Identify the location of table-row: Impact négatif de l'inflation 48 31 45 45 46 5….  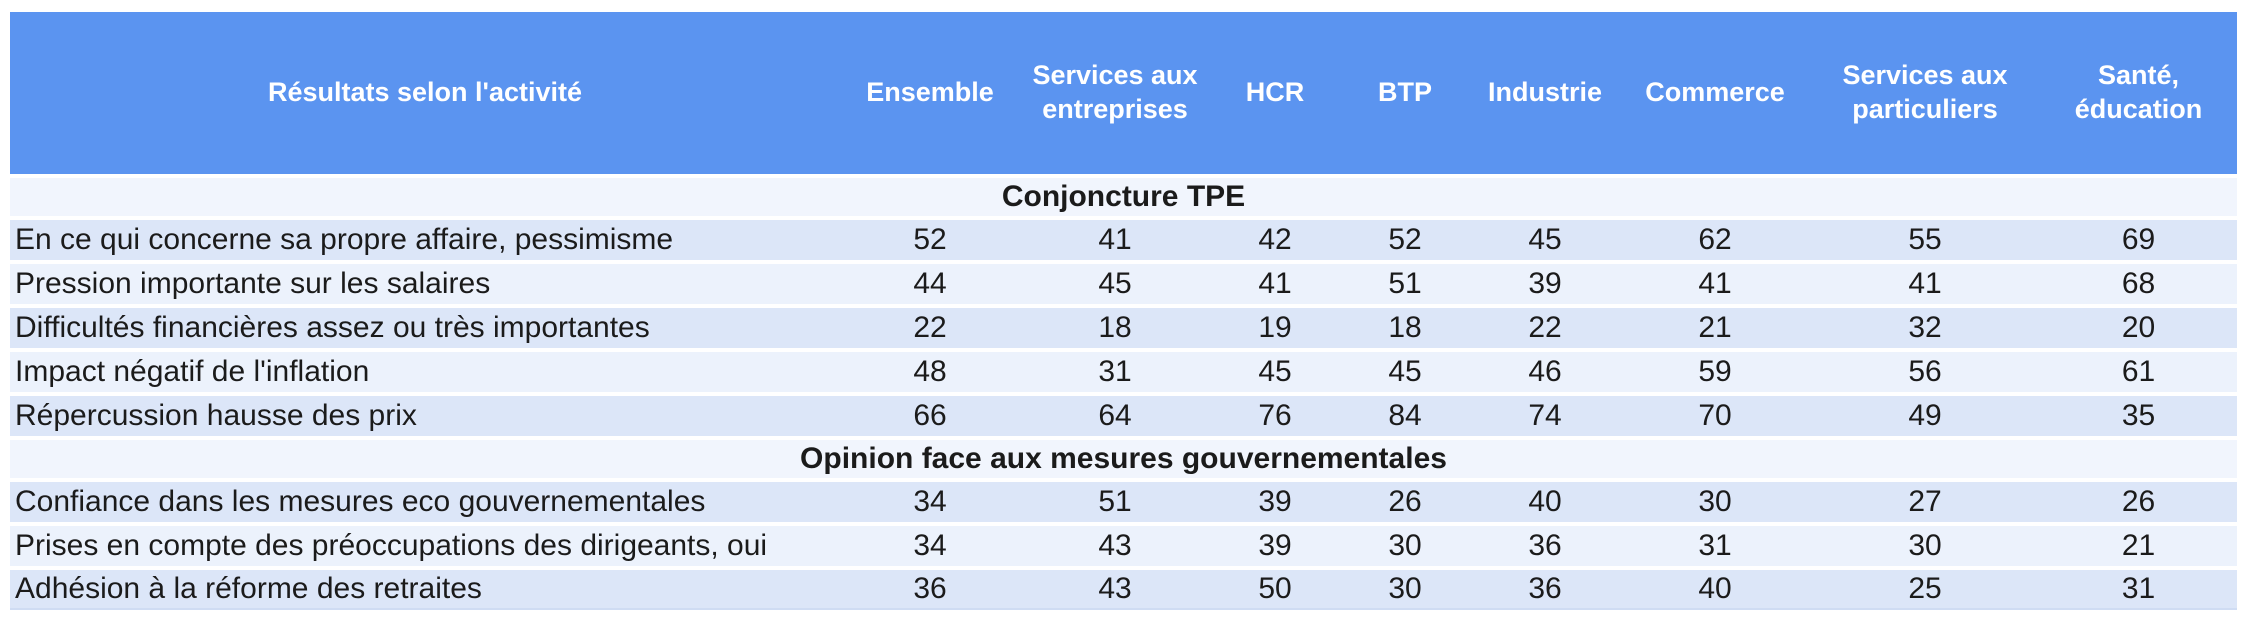
(1123, 372).